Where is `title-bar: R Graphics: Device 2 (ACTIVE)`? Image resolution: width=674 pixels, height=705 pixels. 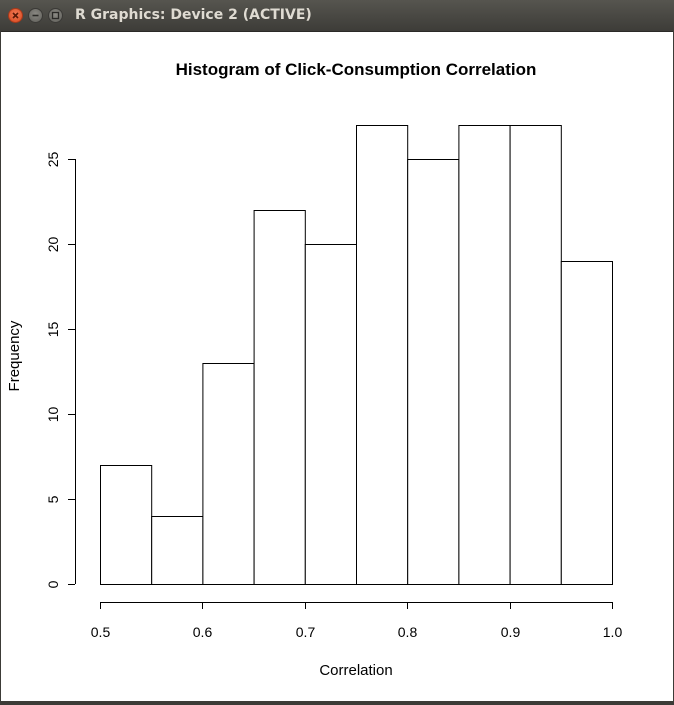 title-bar: R Graphics: Device 2 (ACTIVE) is located at coordinates (337, 16).